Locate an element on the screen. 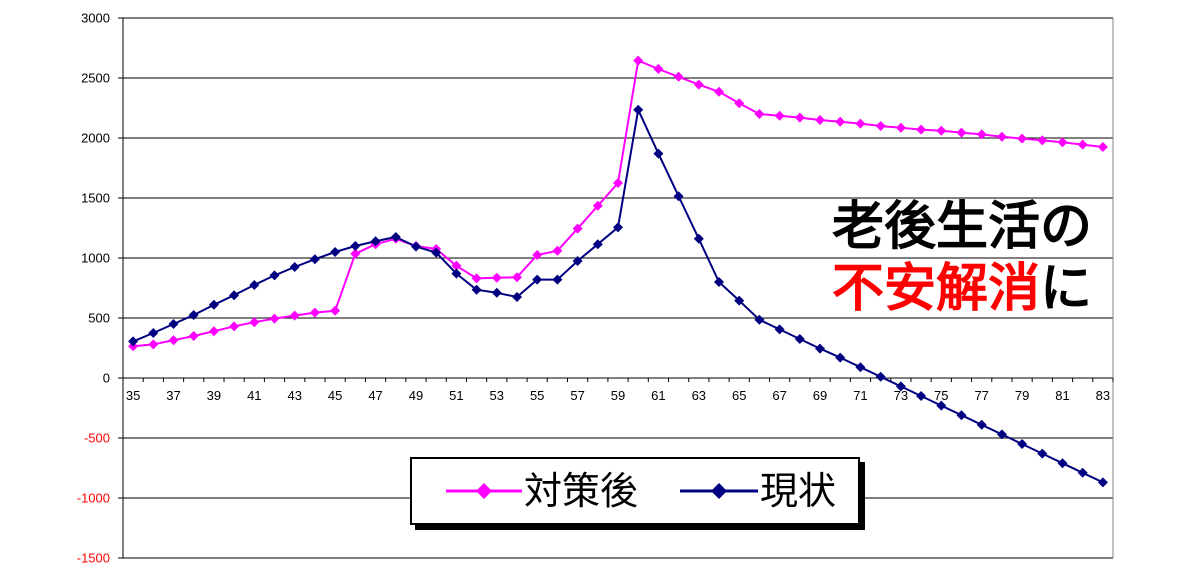  x-tick-label: 55 is located at coordinates (537, 395).